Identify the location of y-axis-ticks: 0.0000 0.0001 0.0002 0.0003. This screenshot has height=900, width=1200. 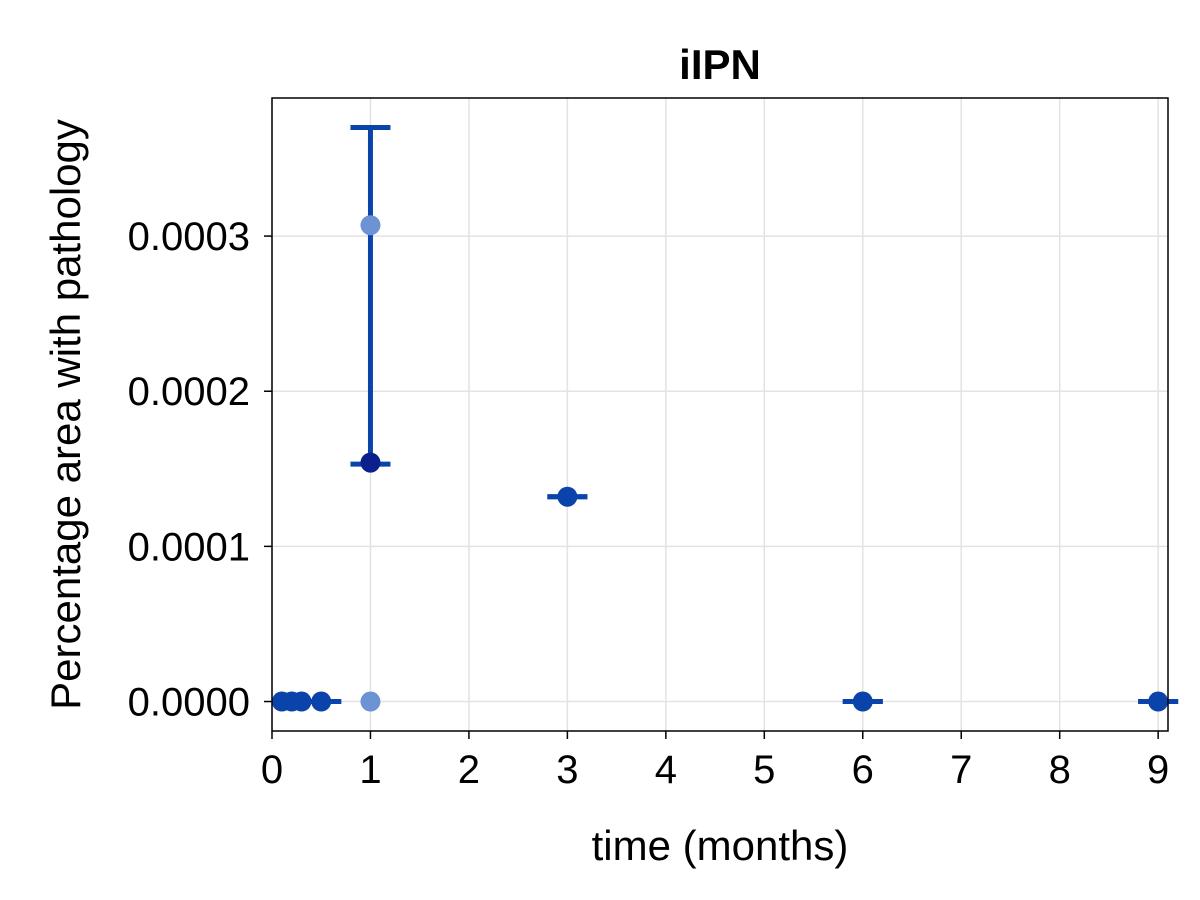
(200, 470).